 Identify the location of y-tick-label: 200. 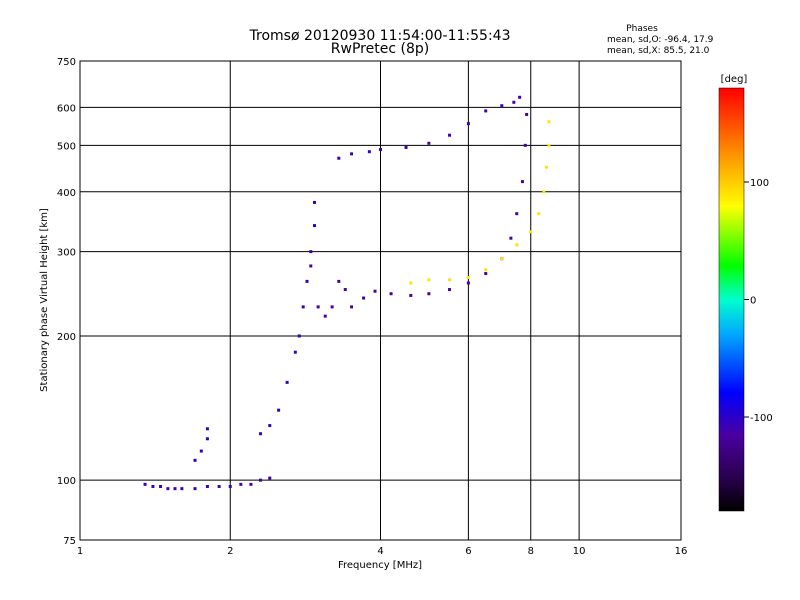
(66, 337).